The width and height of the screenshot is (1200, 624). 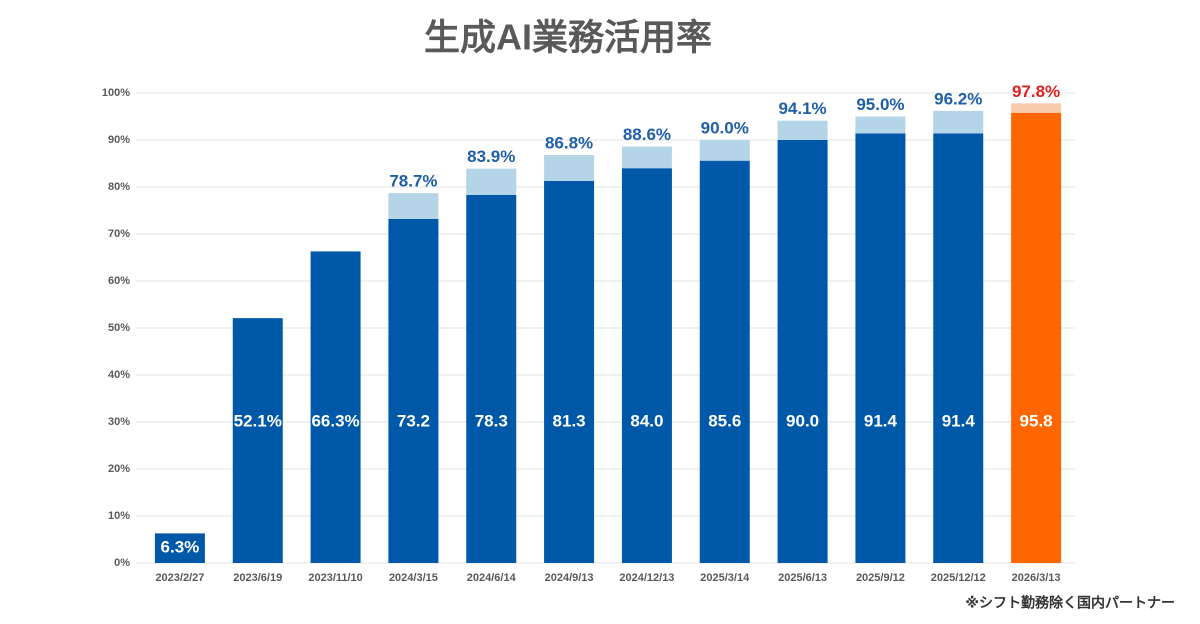 I want to click on y-tick-label: 100%, so click(x=116, y=93).